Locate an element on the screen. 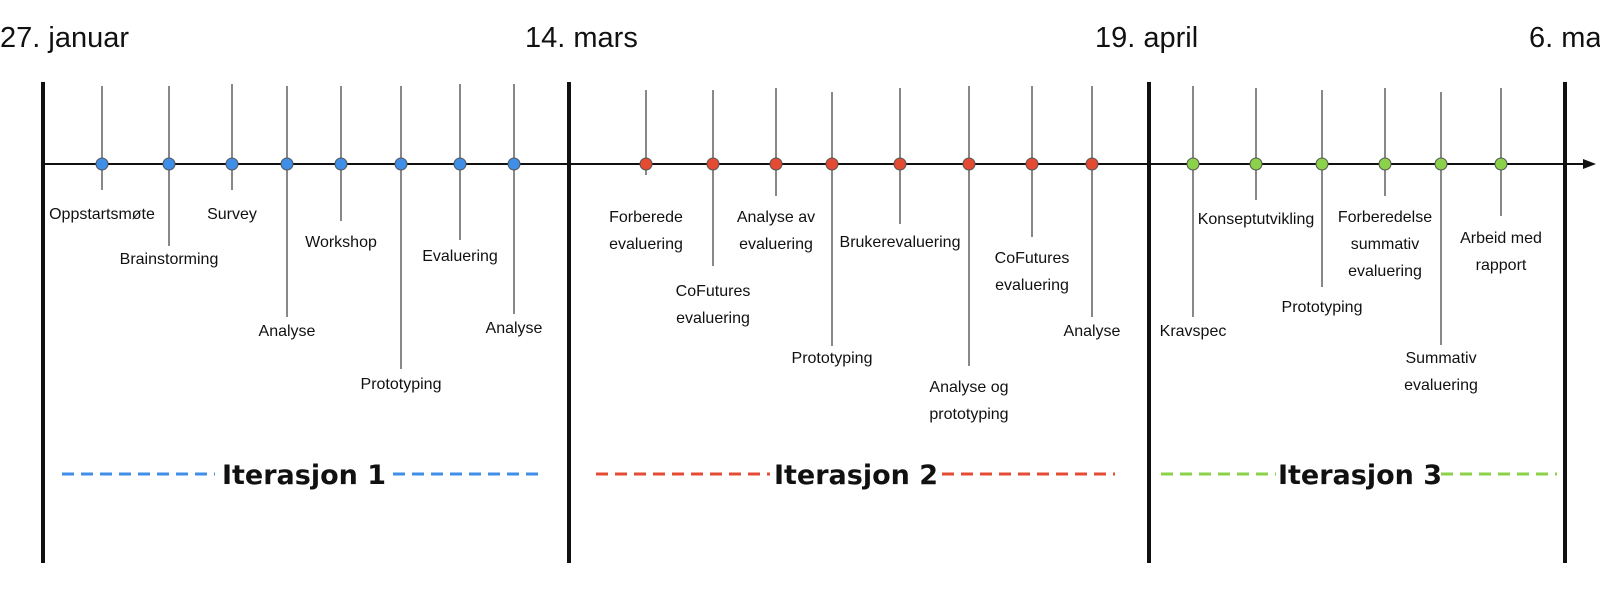  event-dots is located at coordinates (801, 164).